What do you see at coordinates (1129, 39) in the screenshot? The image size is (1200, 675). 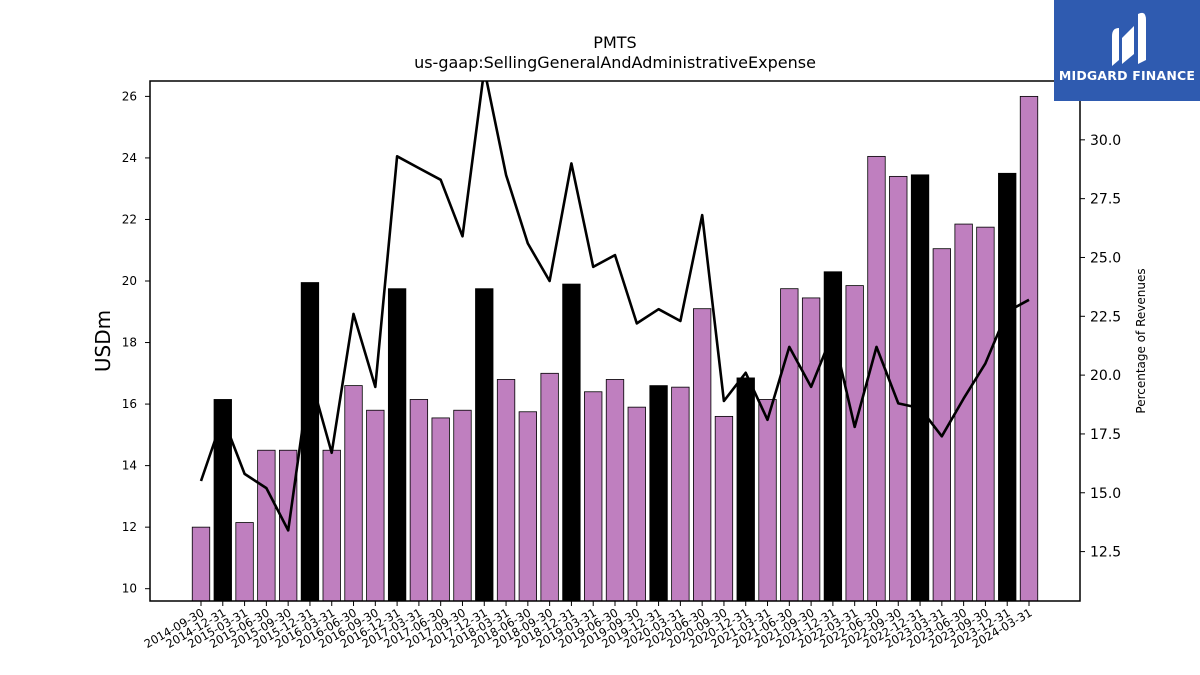 I see `logo-mark-icon` at bounding box center [1129, 39].